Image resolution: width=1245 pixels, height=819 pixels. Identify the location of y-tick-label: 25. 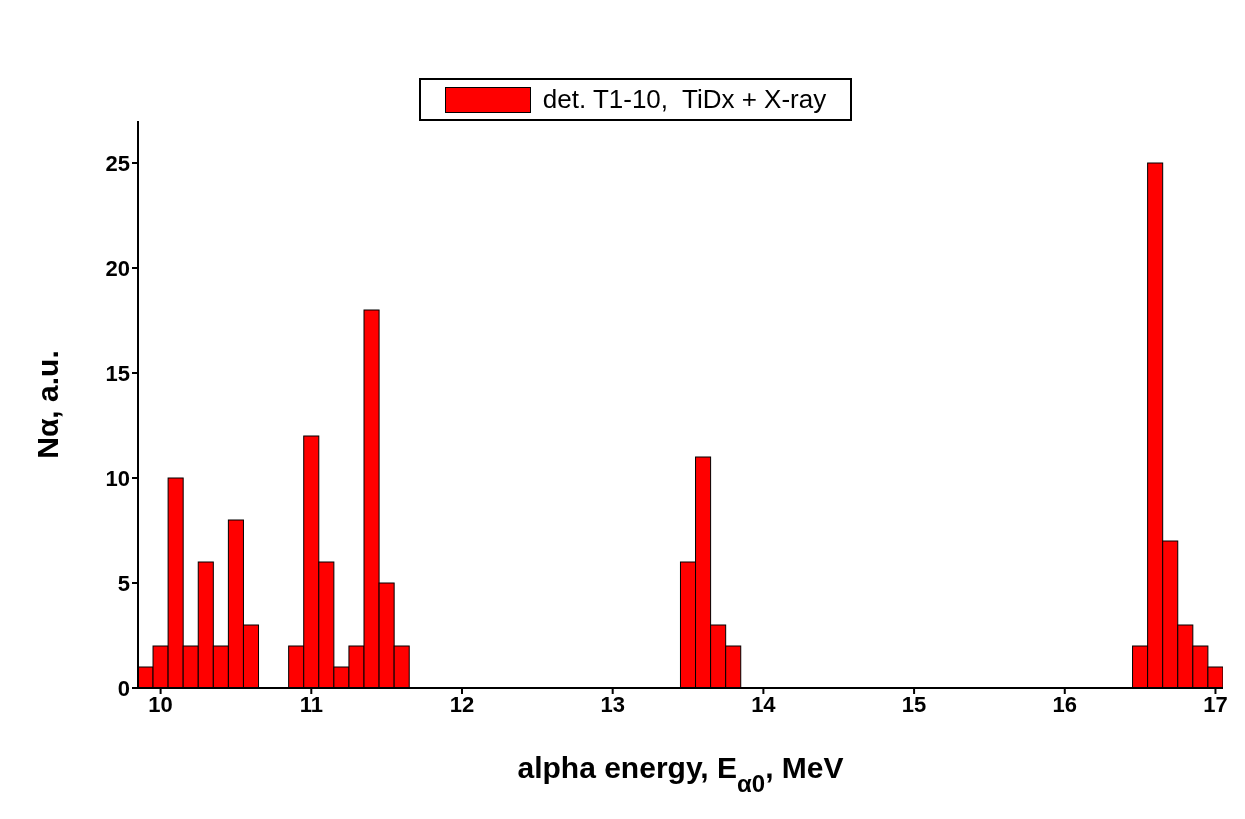
(117, 163).